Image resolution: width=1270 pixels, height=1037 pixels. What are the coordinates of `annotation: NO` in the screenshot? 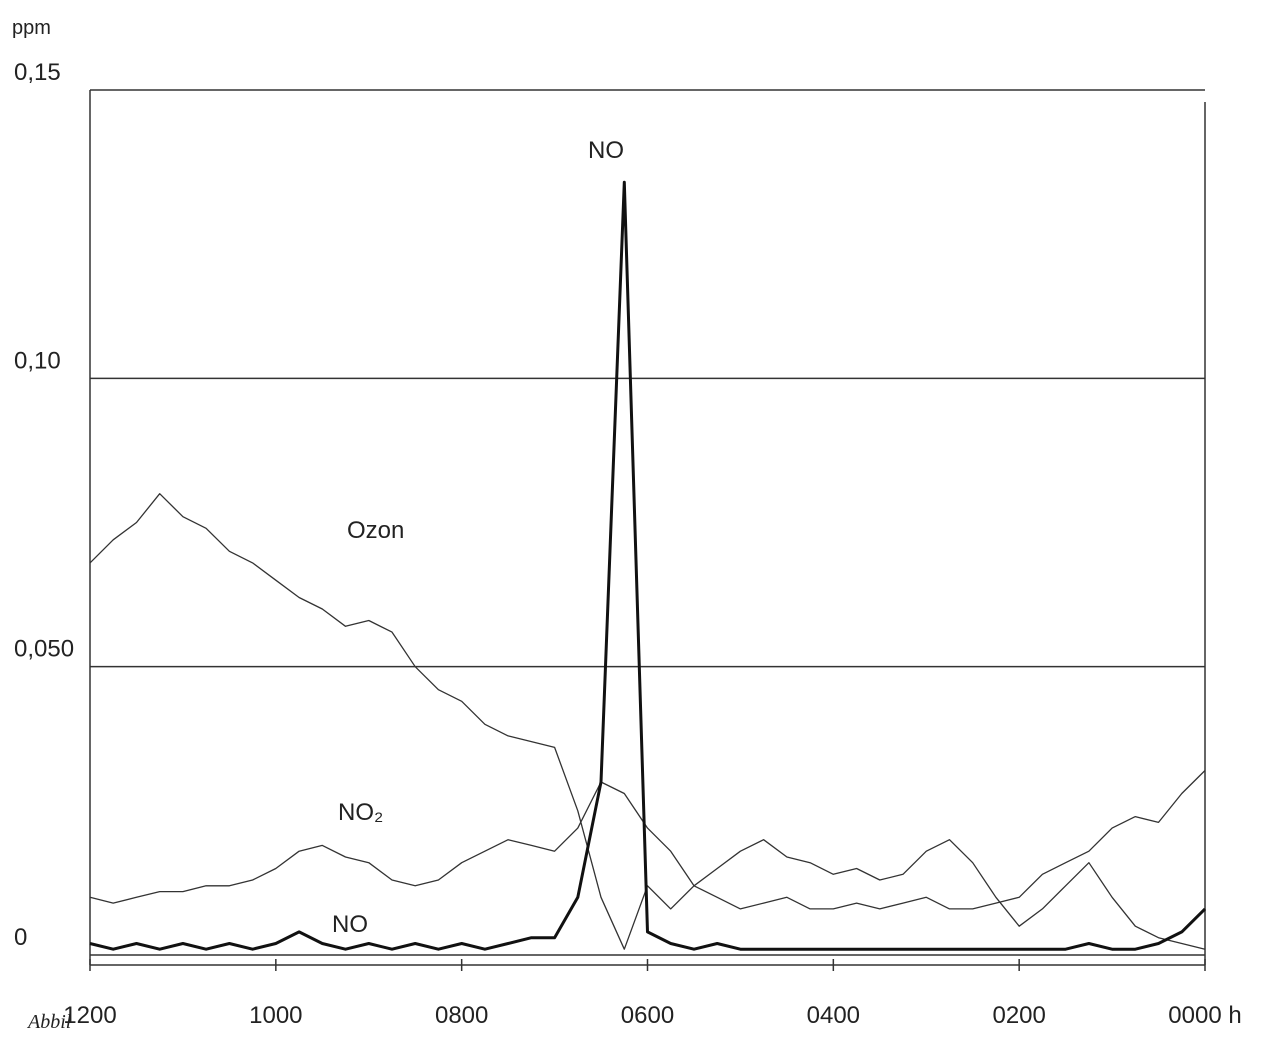 It's located at (606, 150).